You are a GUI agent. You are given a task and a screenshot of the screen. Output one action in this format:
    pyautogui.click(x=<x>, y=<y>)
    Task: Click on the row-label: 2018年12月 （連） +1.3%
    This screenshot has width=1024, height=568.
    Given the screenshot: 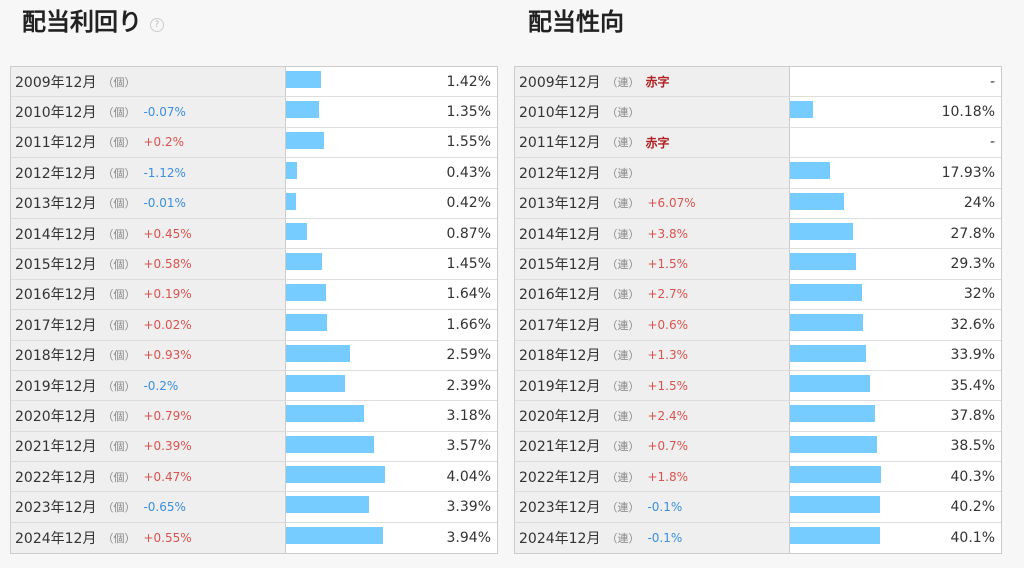 What is the action you would take?
    pyautogui.click(x=652, y=355)
    